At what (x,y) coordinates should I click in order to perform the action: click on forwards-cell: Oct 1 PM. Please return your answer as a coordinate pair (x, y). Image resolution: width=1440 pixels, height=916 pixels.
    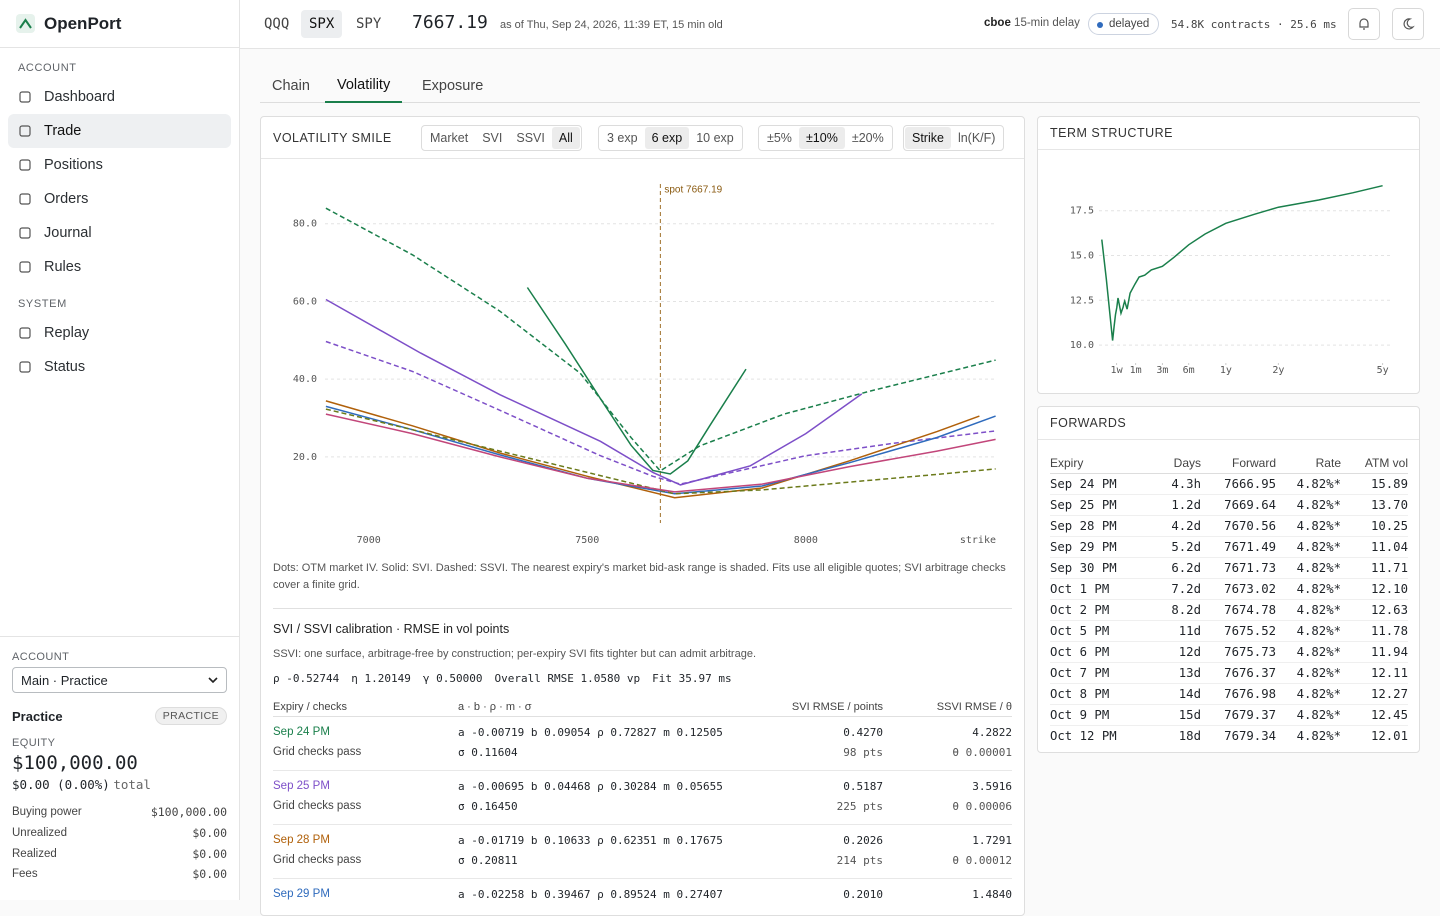
    Looking at the image, I should click on (1080, 589).